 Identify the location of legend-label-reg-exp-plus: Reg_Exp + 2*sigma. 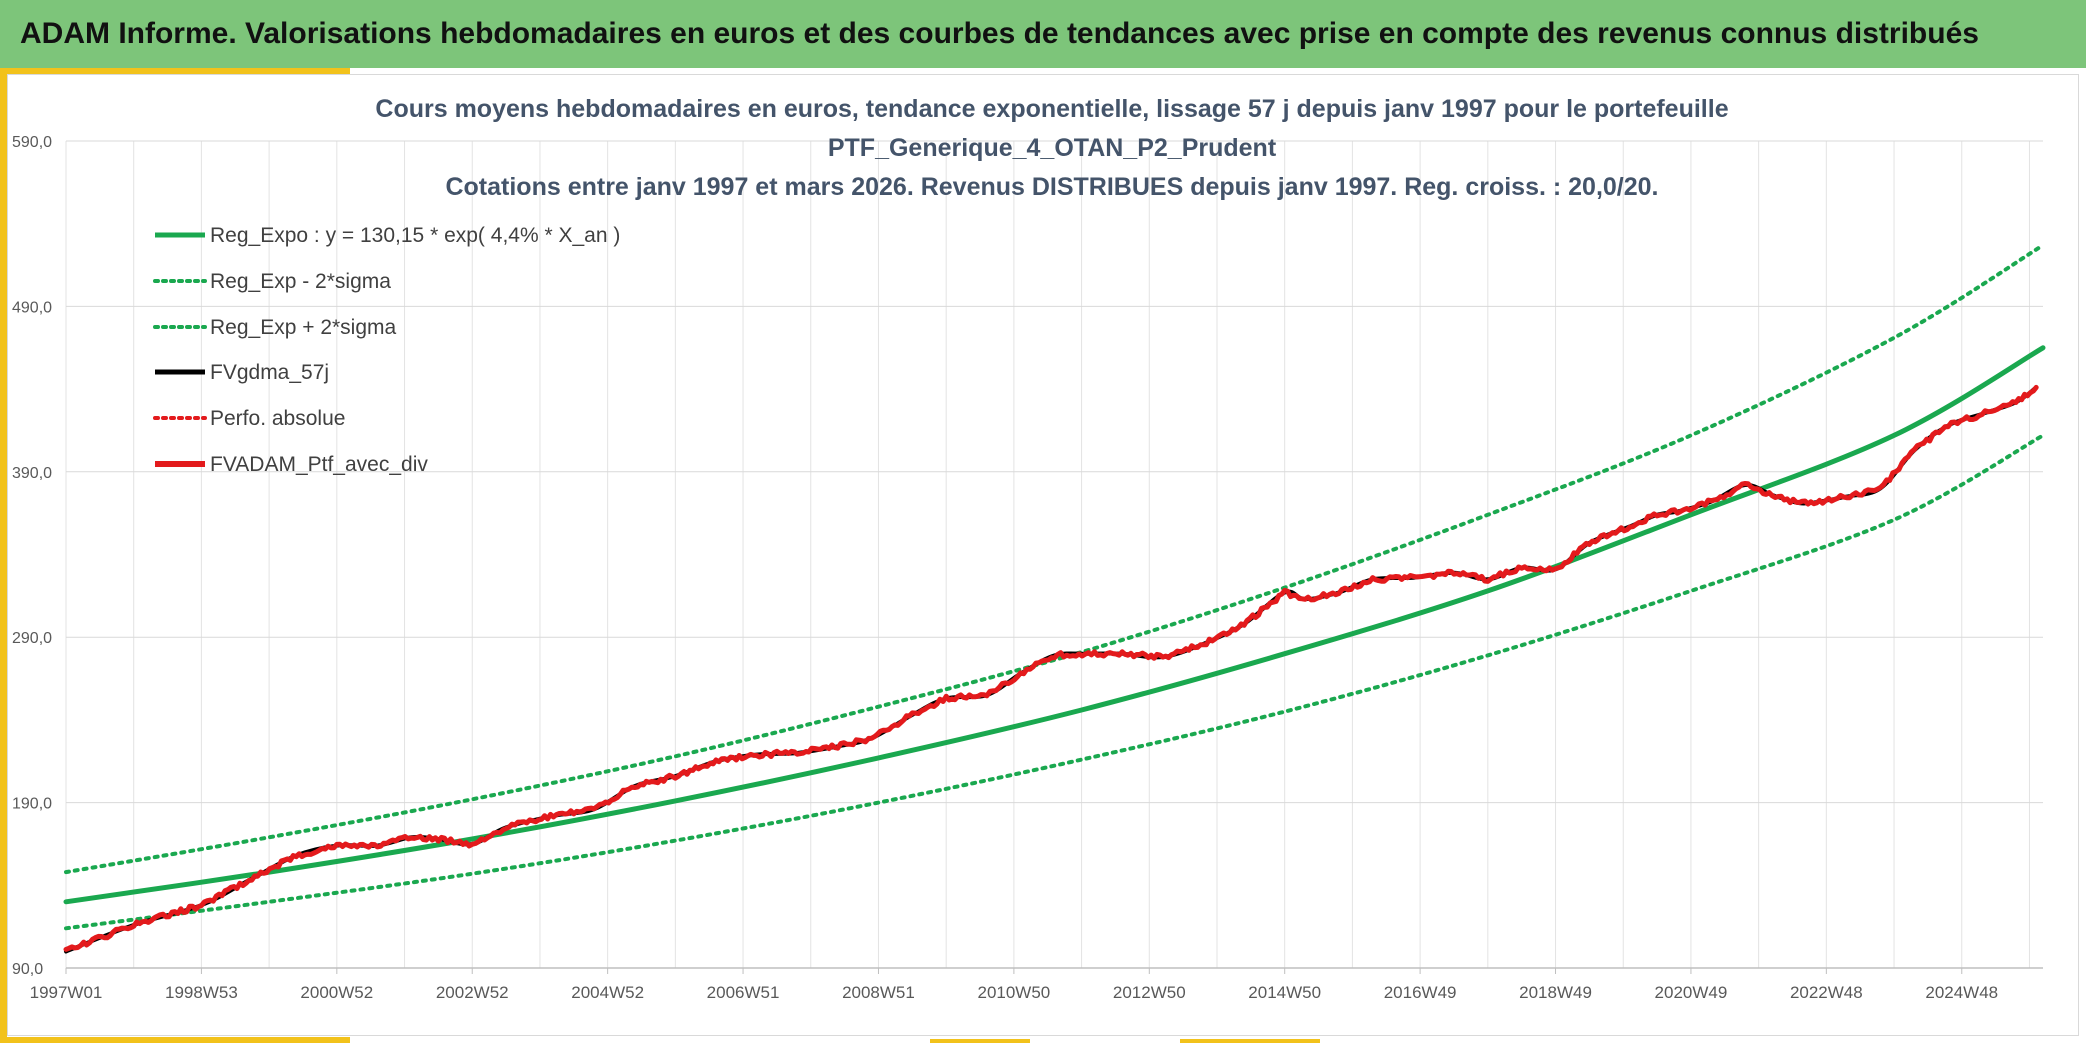
(303, 327).